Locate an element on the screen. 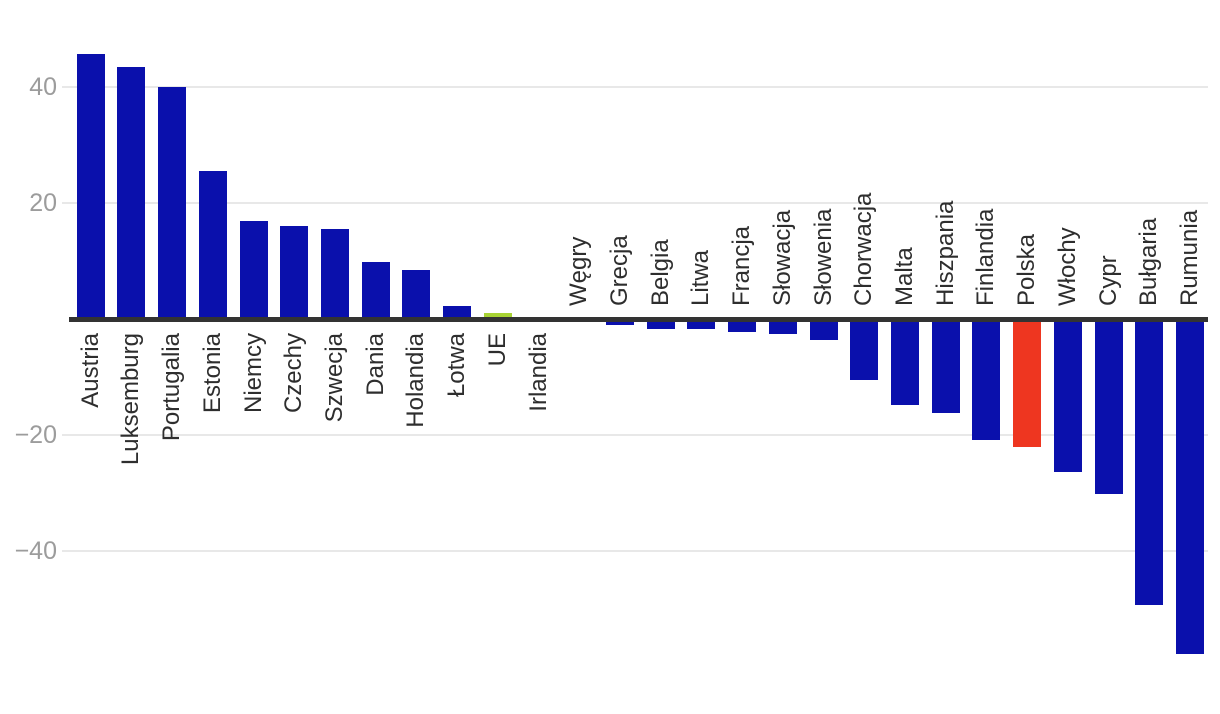 This screenshot has width=1220, height=714. bar-lotwa is located at coordinates (457, 312).